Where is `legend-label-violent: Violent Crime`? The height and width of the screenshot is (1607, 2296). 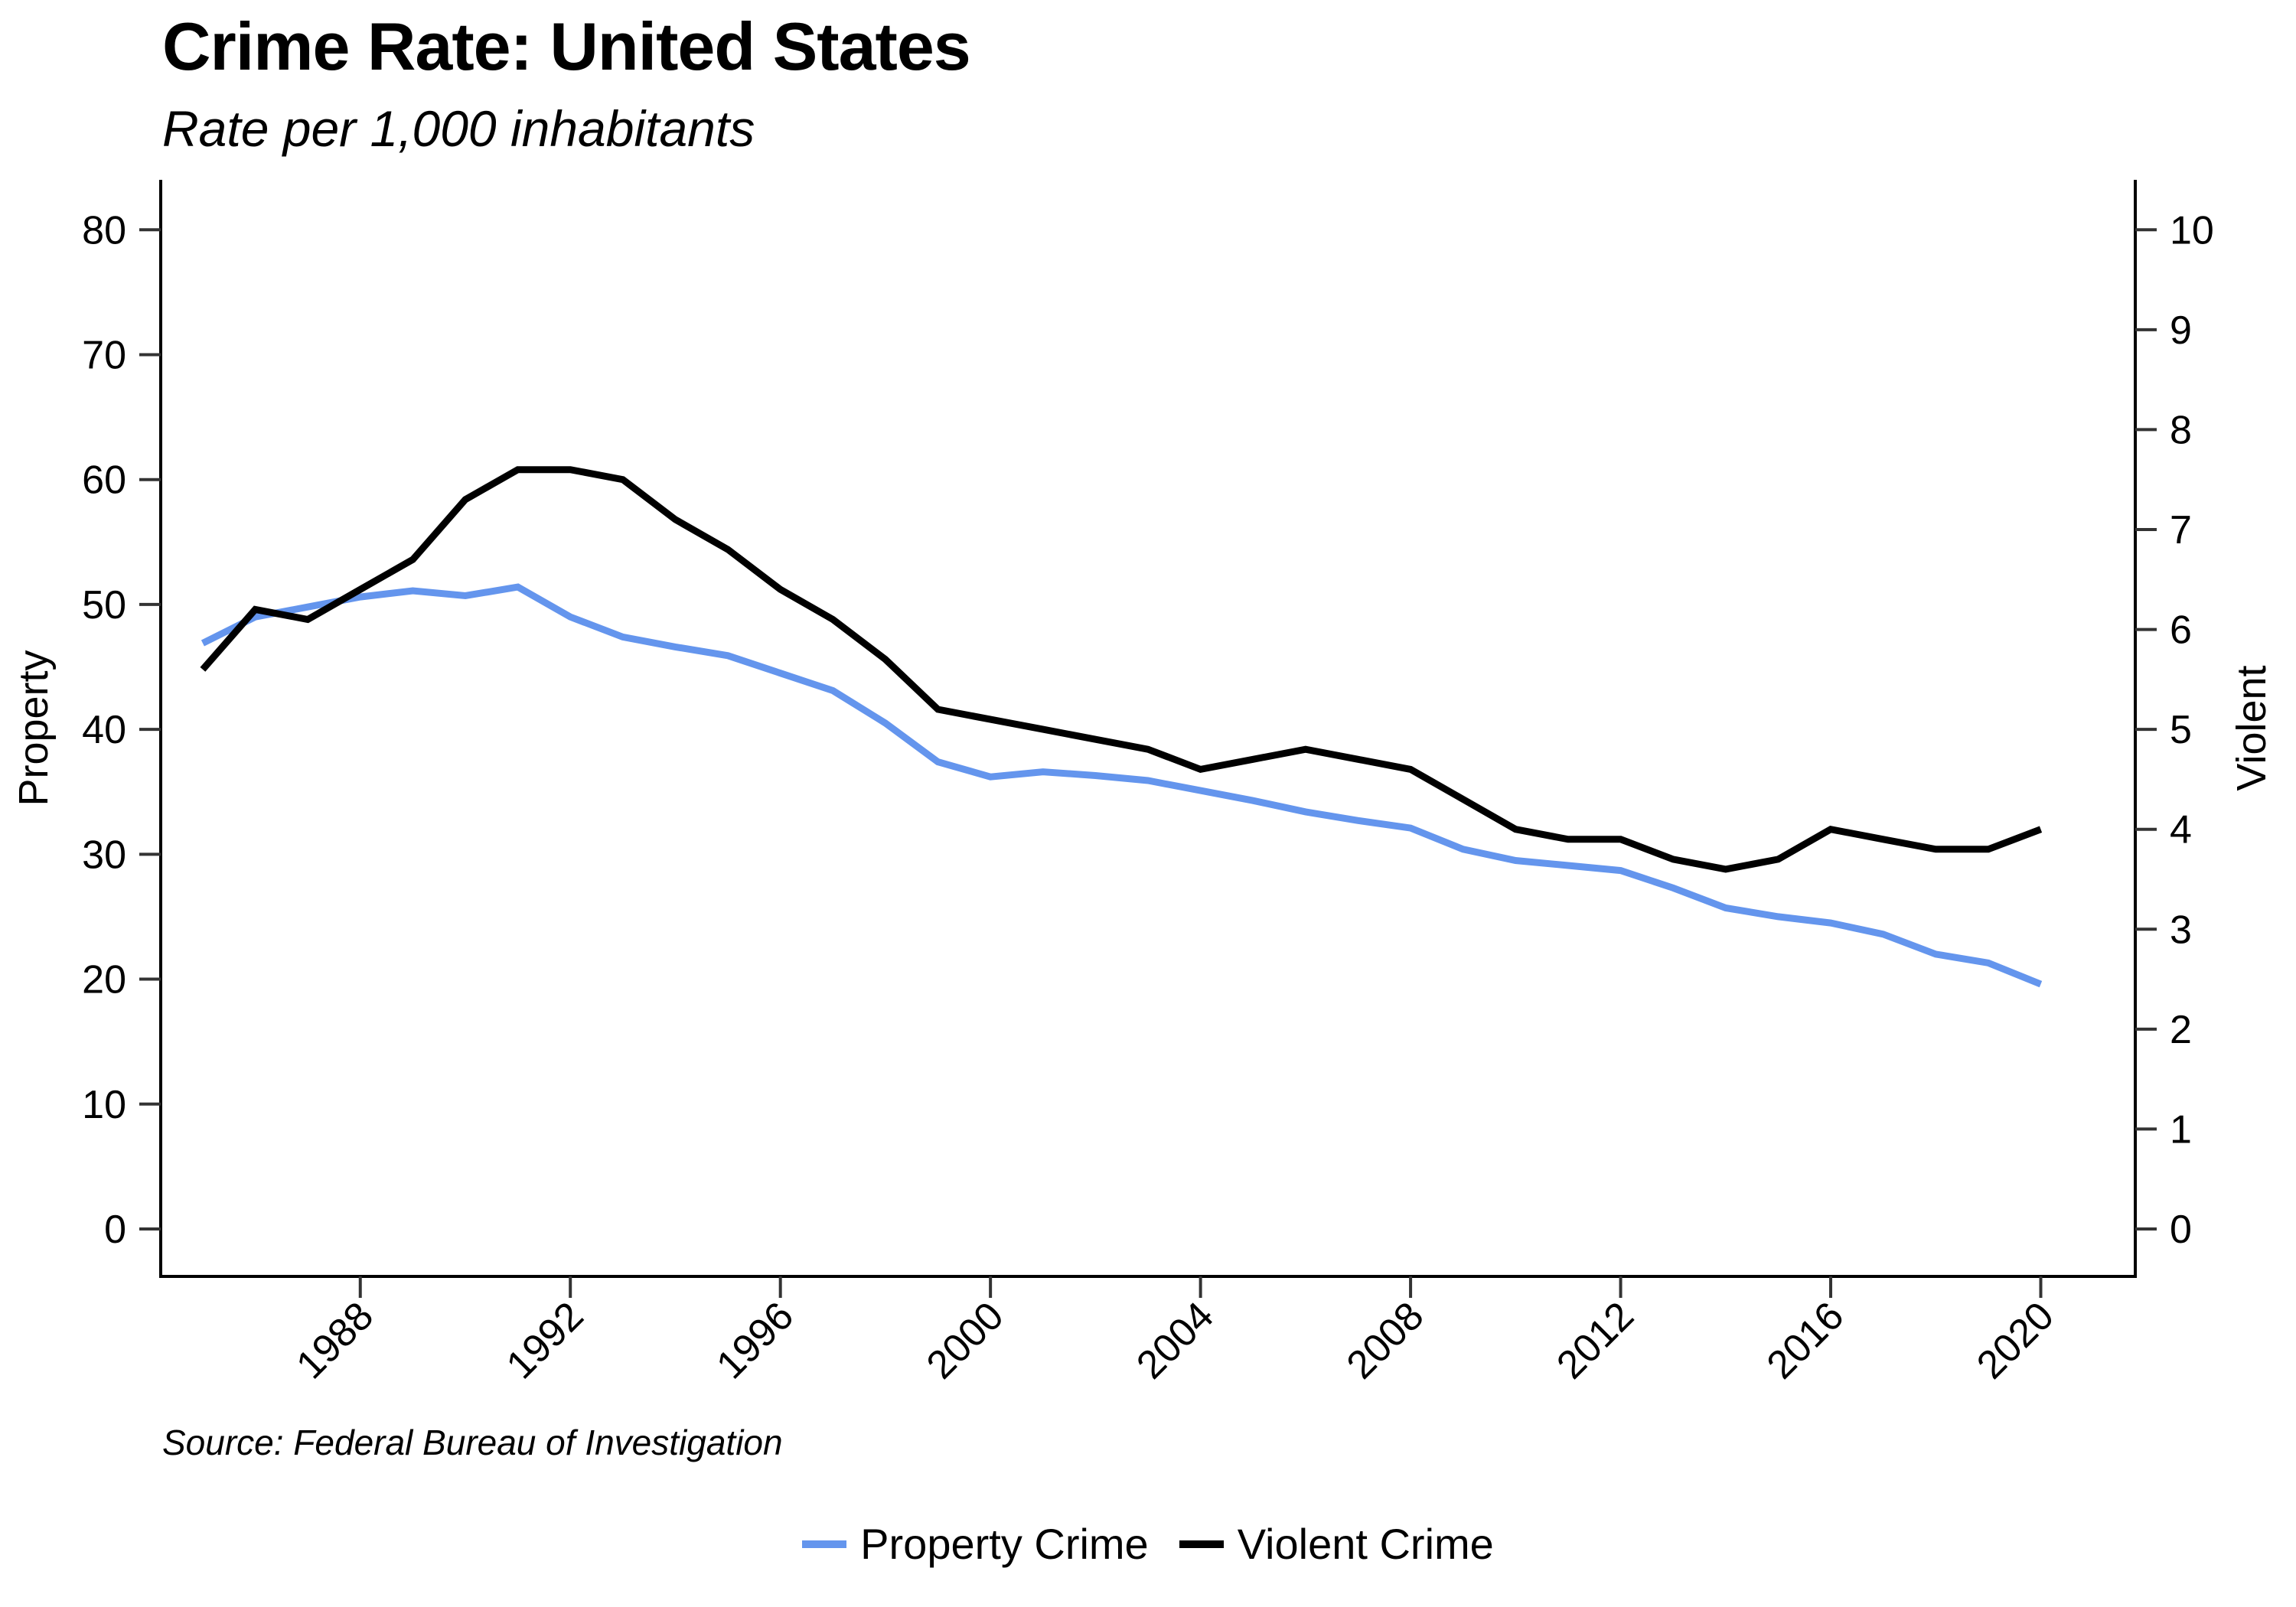
legend-label-violent: Violent Crime is located at coordinates (1365, 1544).